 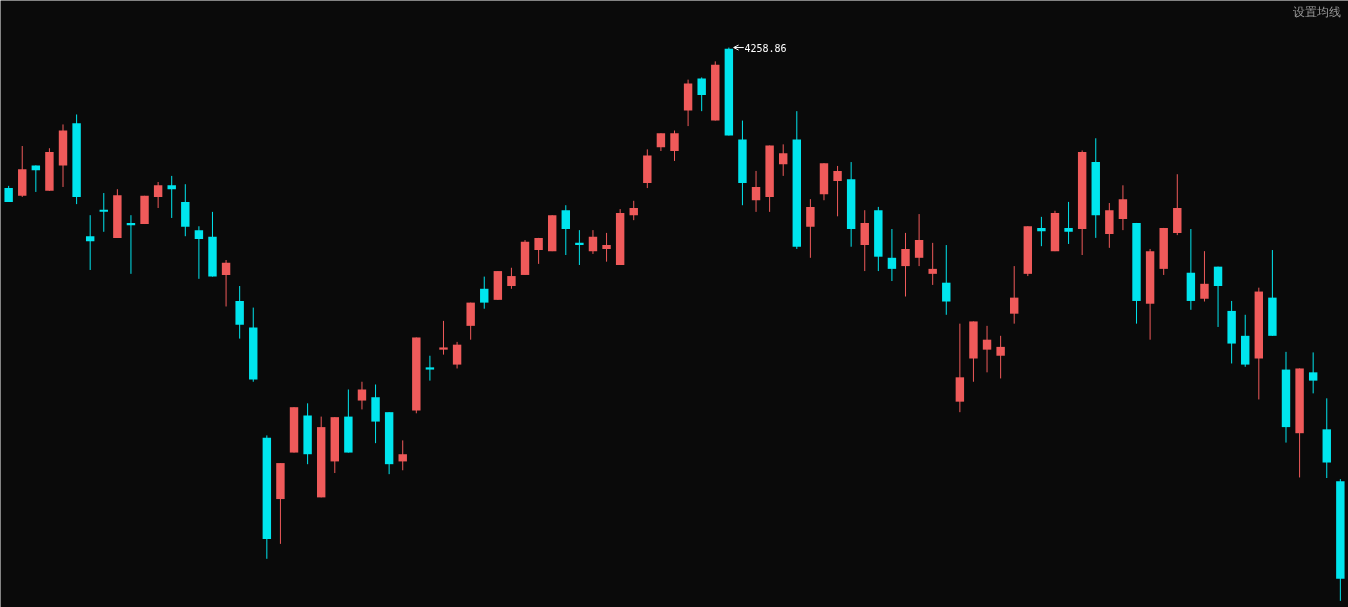 I want to click on annotation: 4258.86, so click(x=765, y=48).